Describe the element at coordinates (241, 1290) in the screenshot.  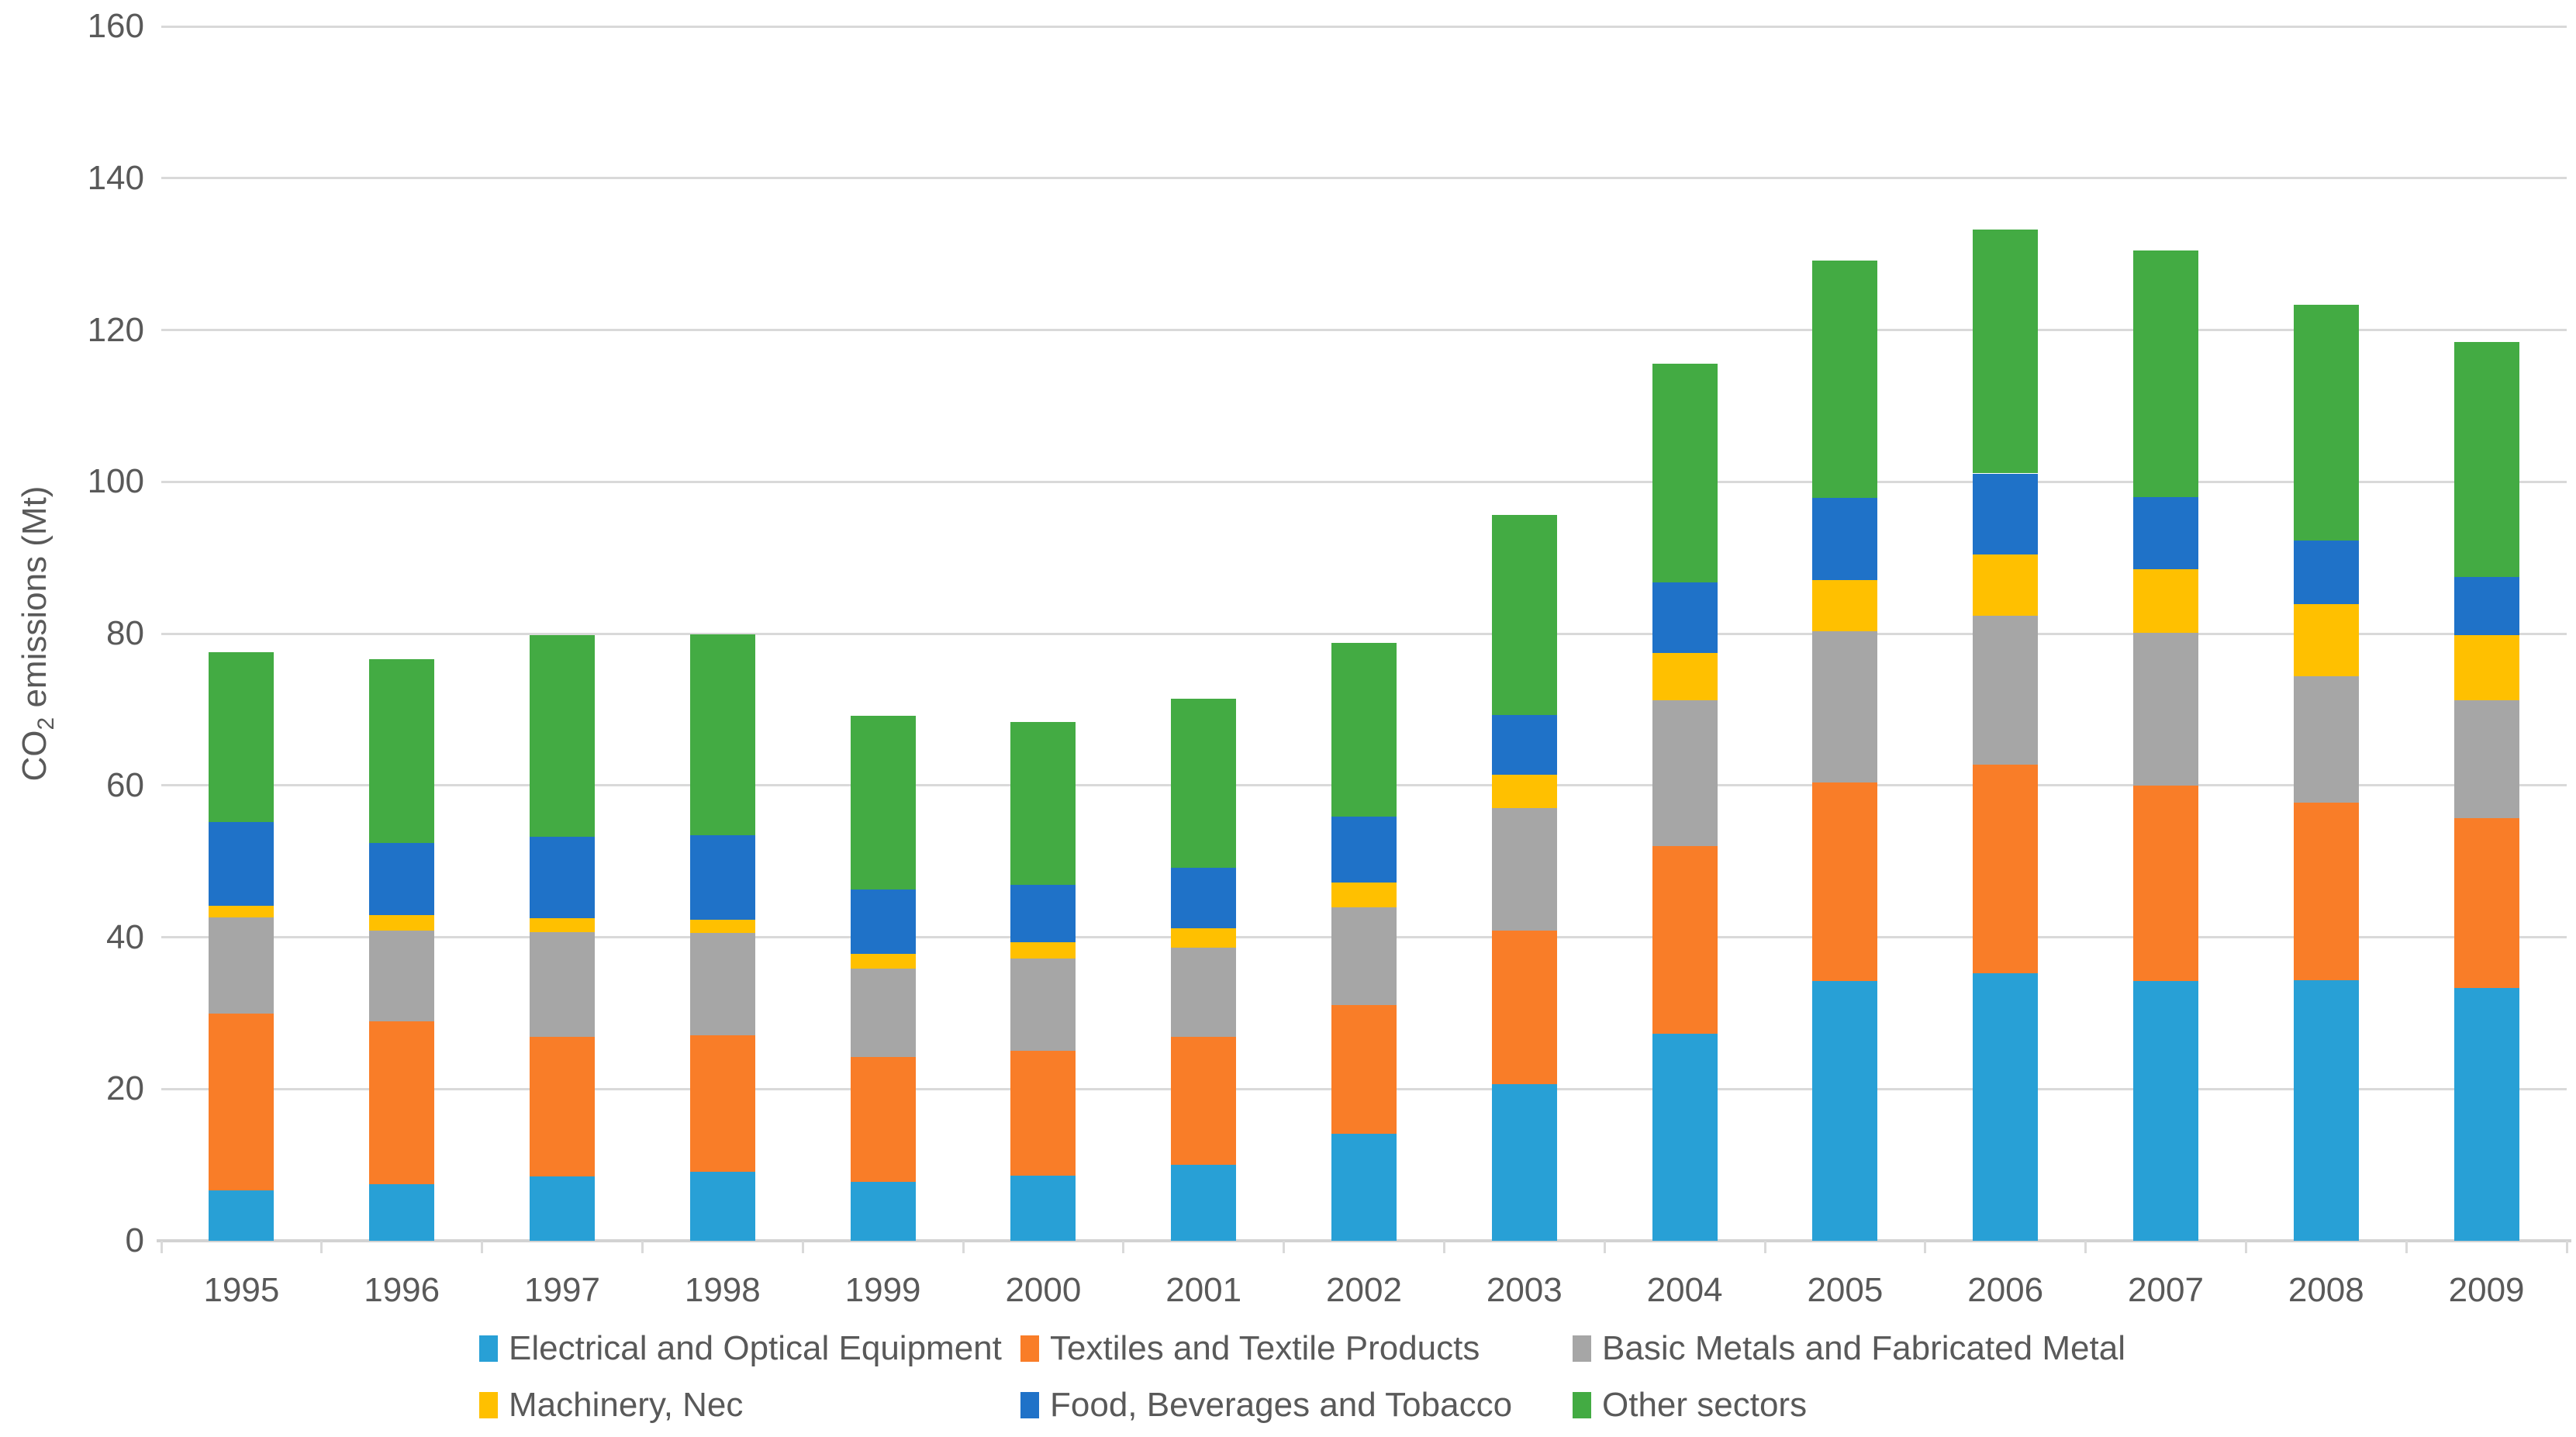
I see `x-tick-label: 1995` at that location.